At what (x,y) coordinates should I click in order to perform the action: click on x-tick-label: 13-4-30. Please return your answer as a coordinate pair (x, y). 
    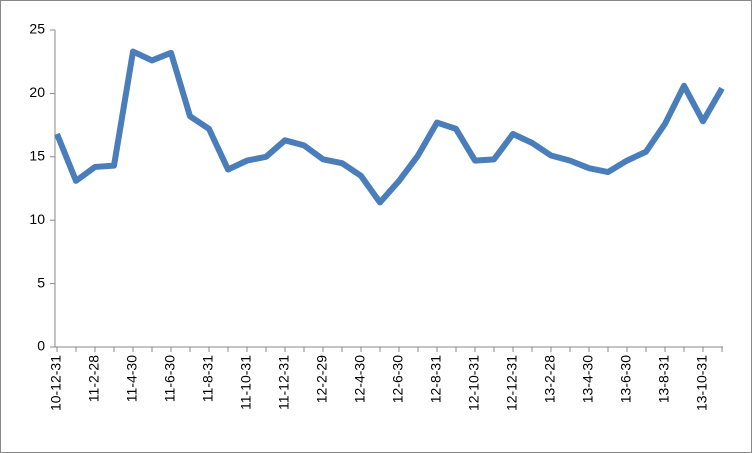
    Looking at the image, I should click on (588, 379).